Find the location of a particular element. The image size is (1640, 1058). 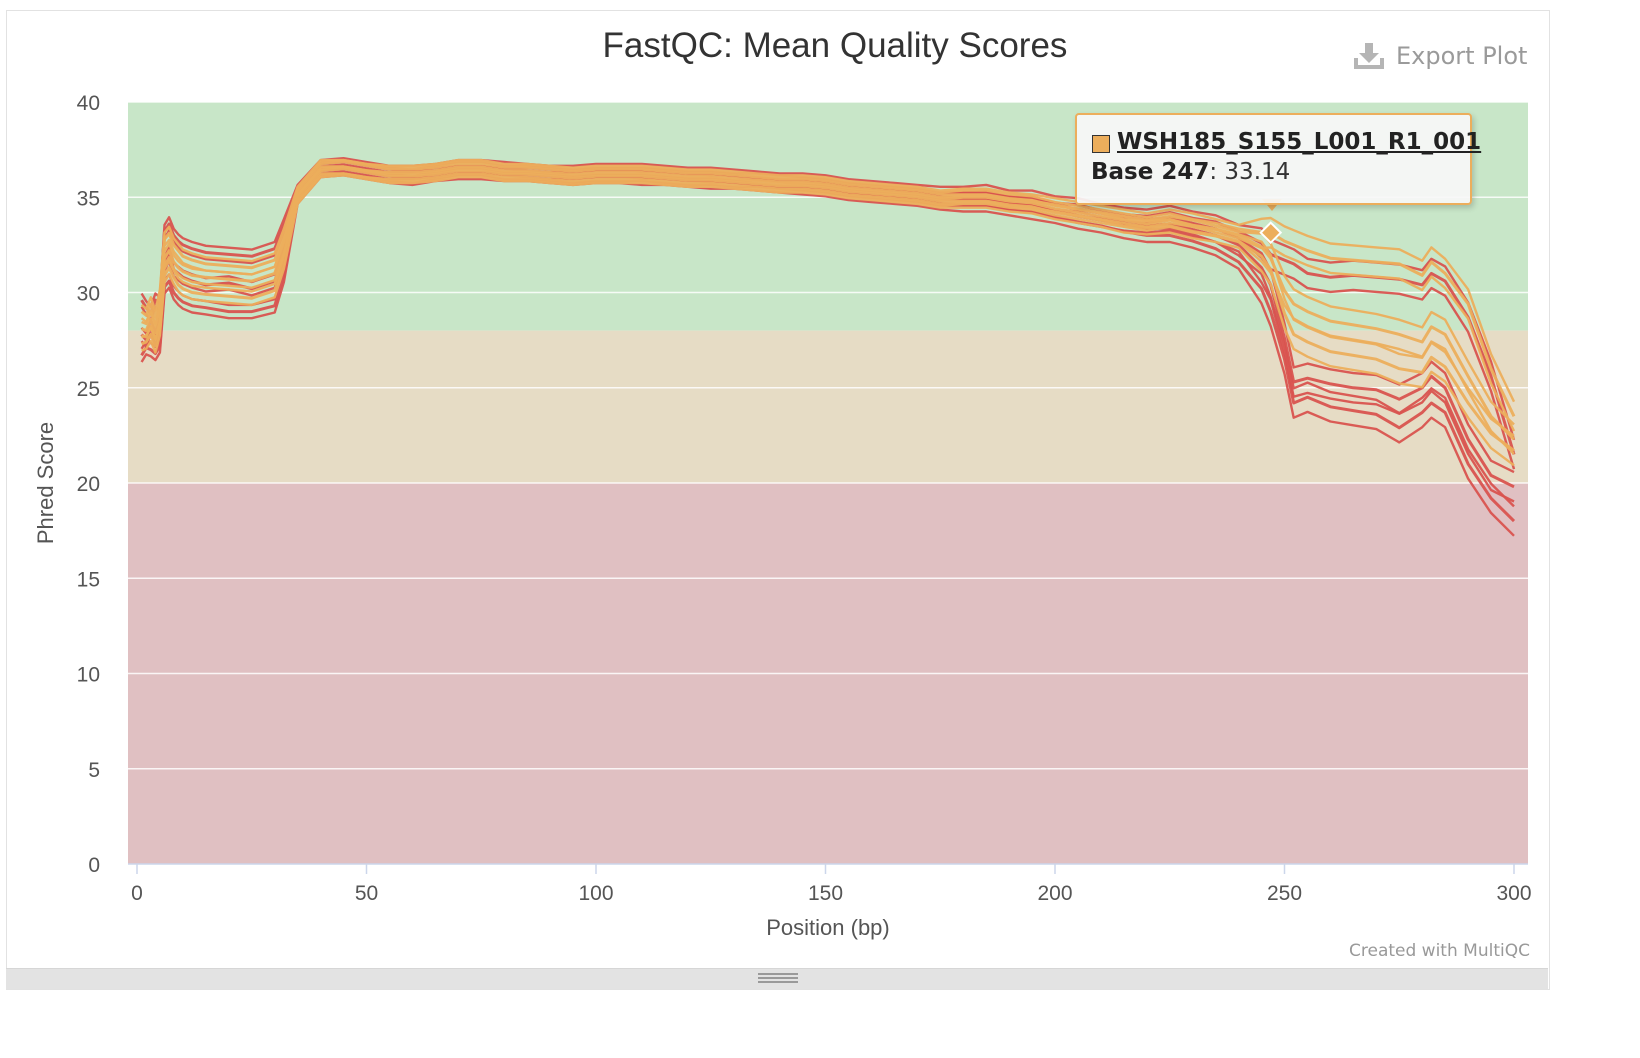

y-tick-label: 15 is located at coordinates (88, 579).